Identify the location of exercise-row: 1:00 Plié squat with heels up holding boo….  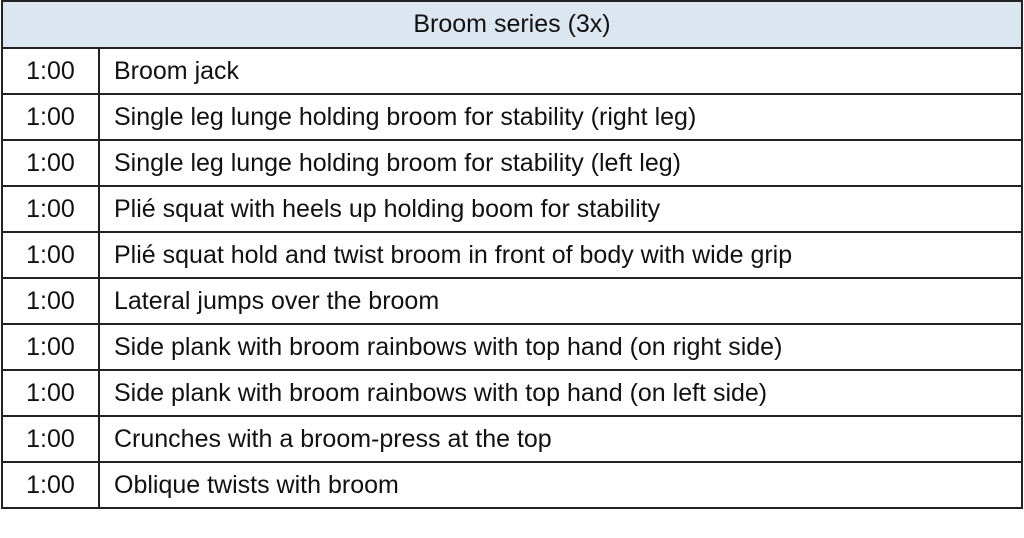
(512, 209).